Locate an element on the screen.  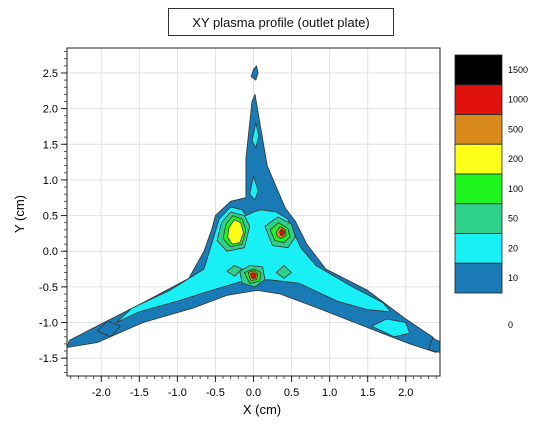
x-axis: -2.0 -1.5 -1.0 -0.5 0.0 0.5 1.0 1.5 2.0 is located at coordinates (253, 387).